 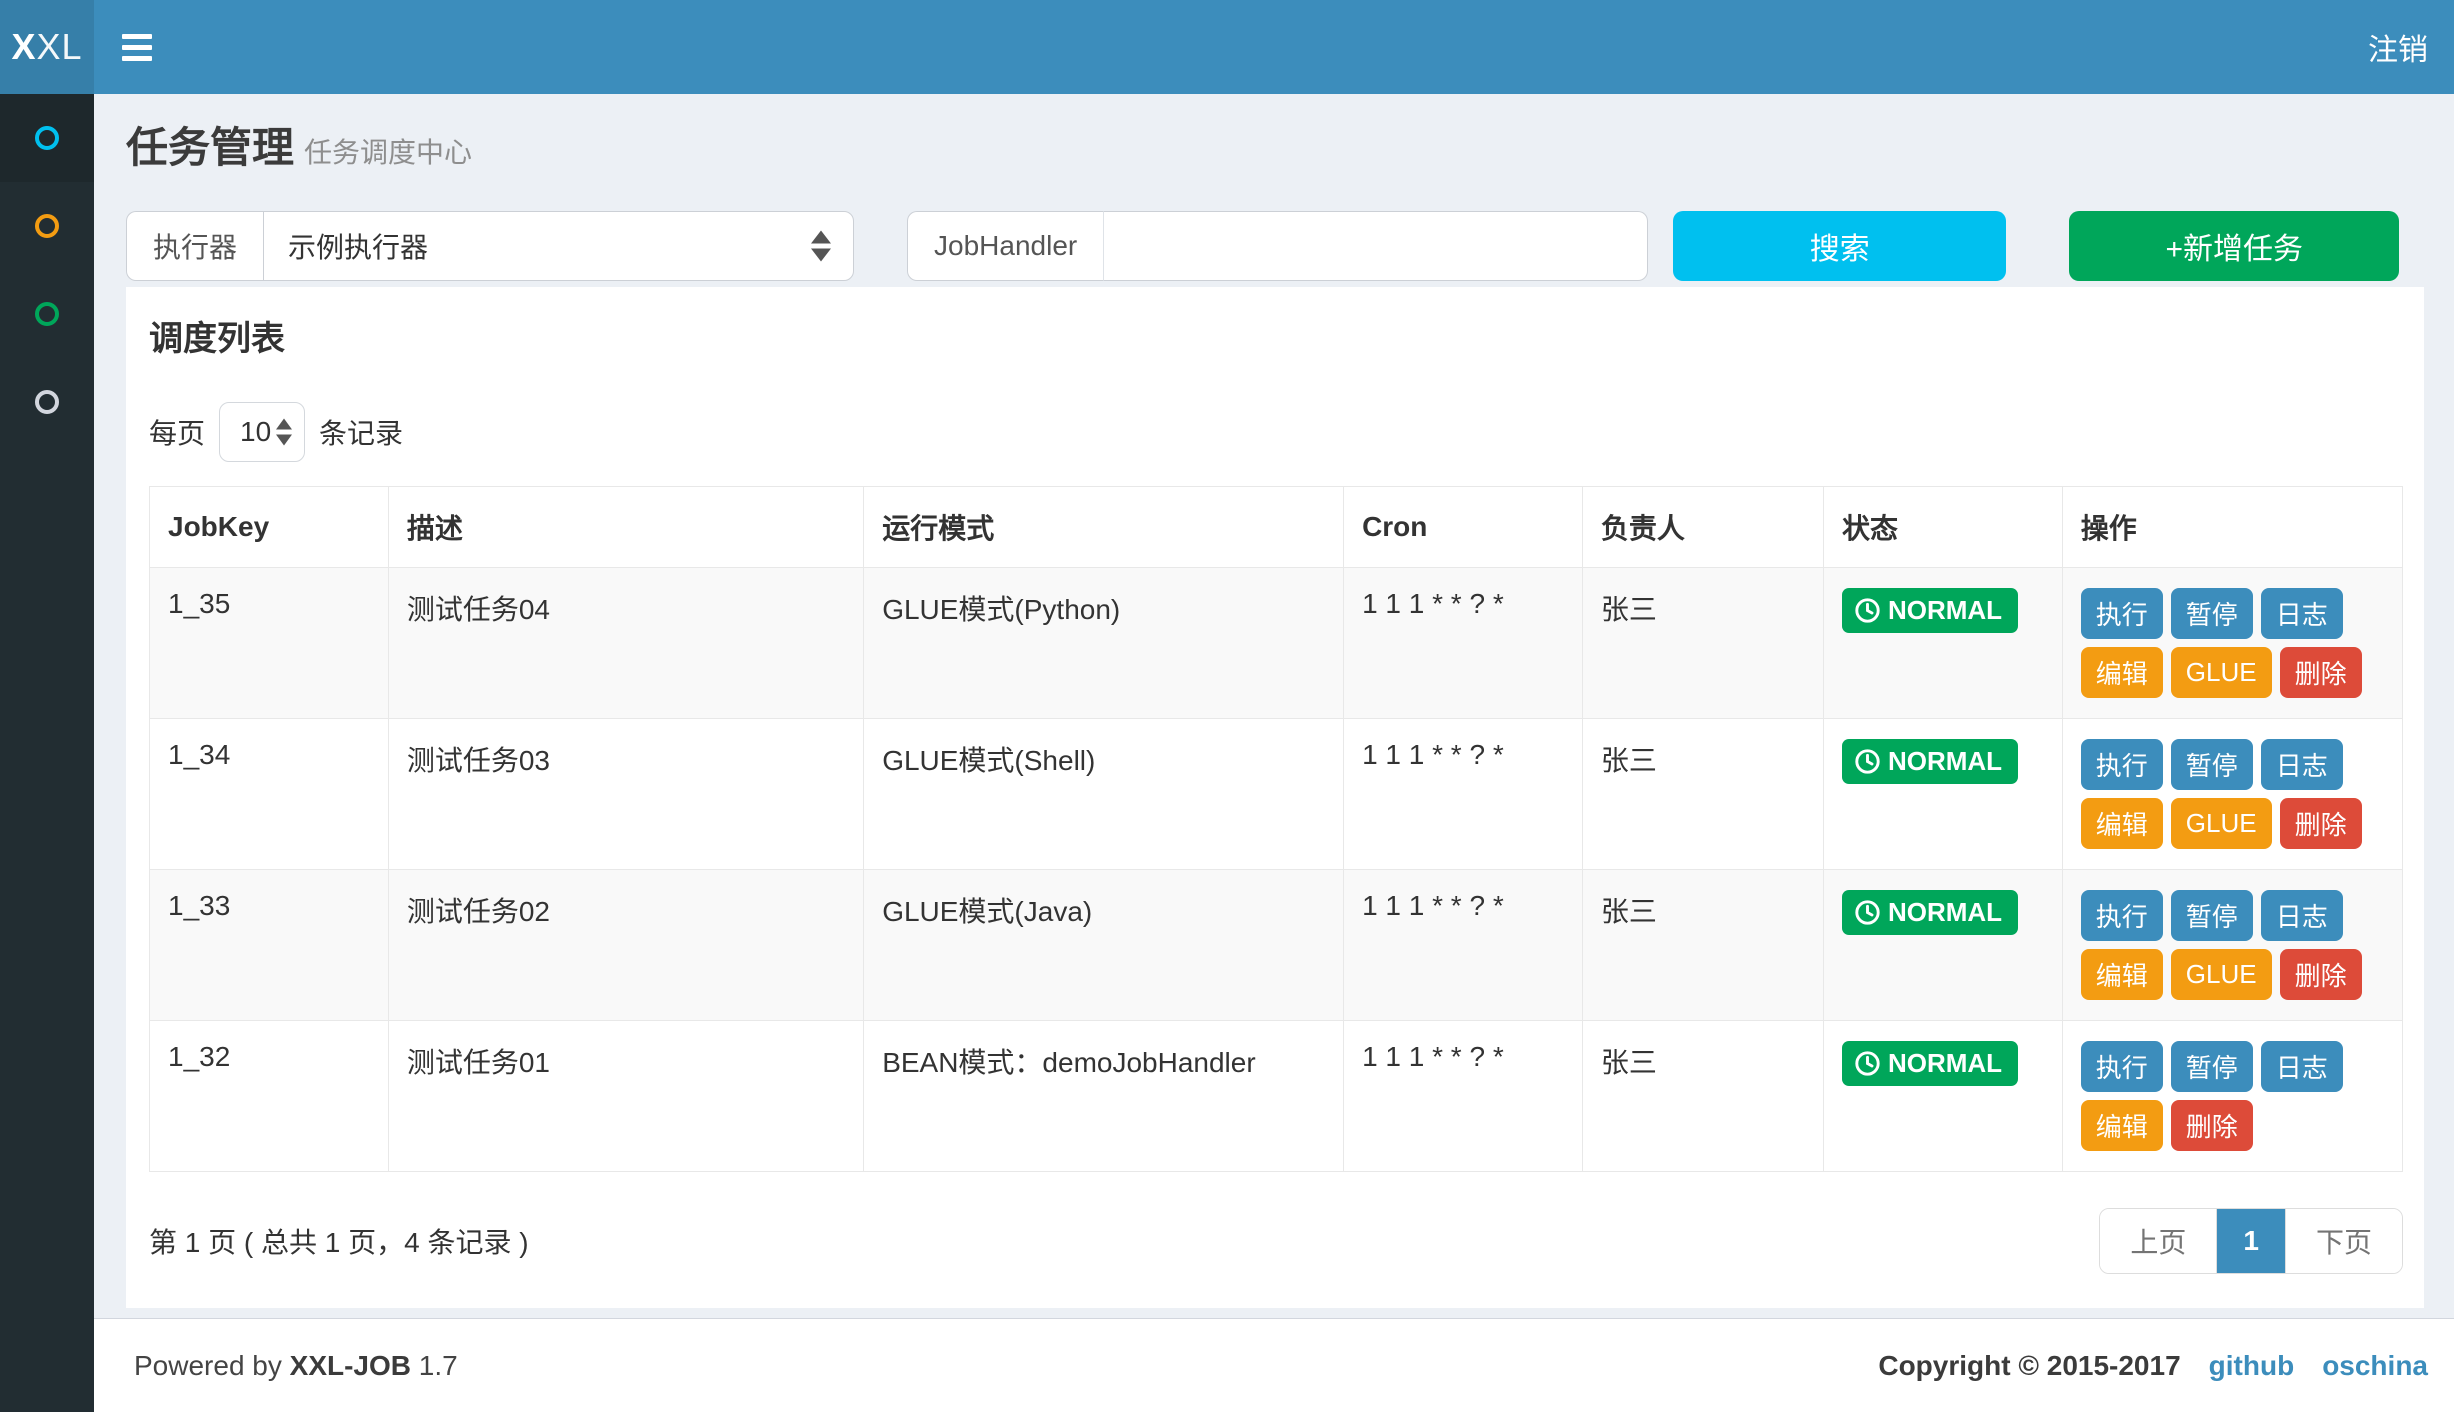 I want to click on column-header-3: Cron, so click(x=1463, y=527).